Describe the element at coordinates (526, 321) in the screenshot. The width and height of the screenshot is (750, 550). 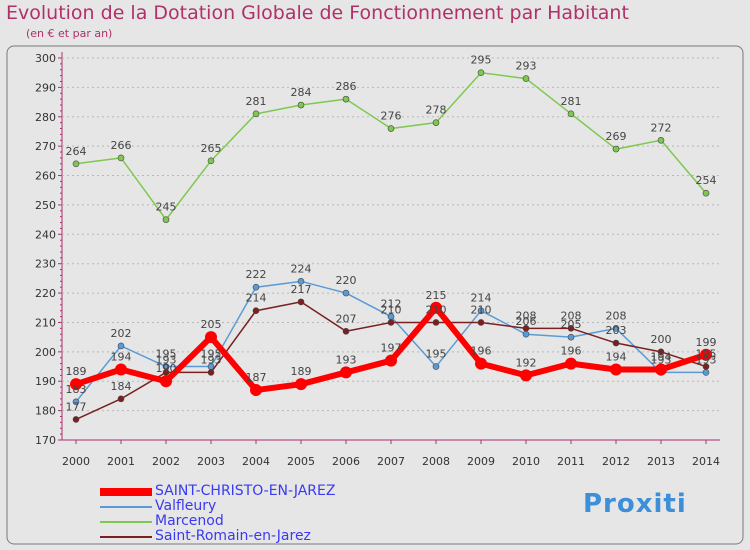
I see `data-label: 206` at that location.